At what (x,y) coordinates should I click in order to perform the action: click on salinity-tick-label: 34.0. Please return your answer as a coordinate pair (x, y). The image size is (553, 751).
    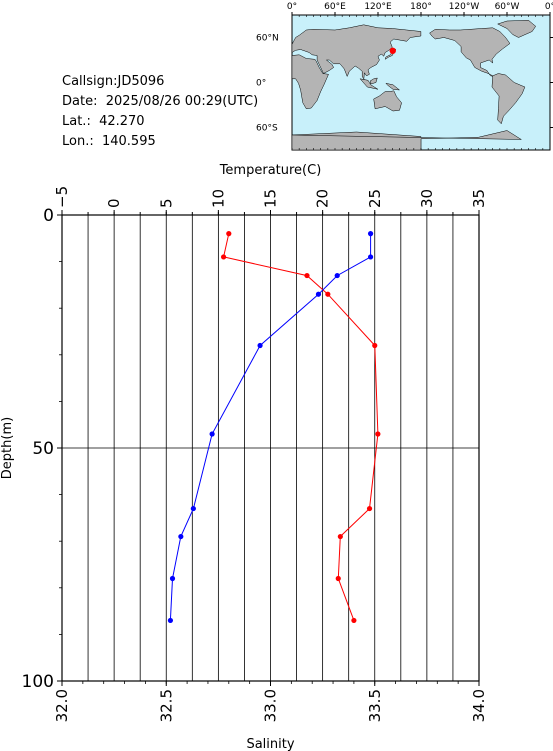
    Looking at the image, I should click on (479, 705).